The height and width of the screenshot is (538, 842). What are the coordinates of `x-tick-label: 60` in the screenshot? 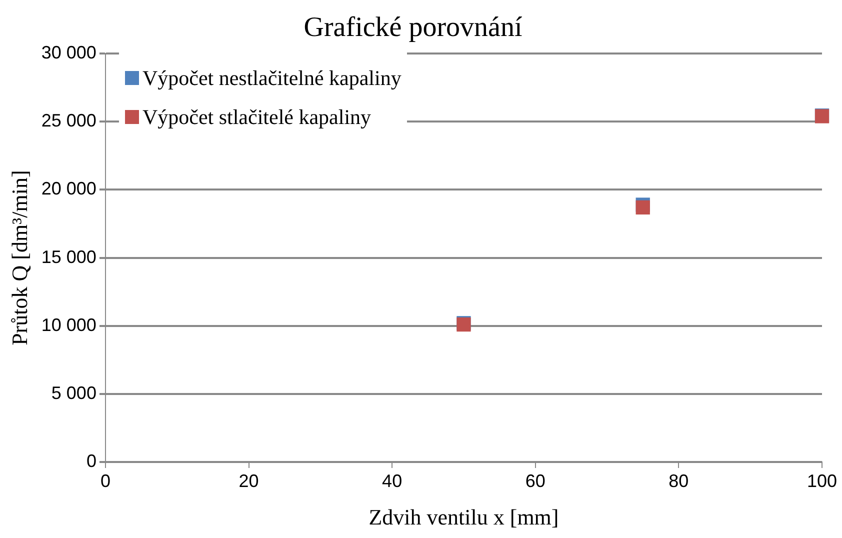 It's located at (535, 480).